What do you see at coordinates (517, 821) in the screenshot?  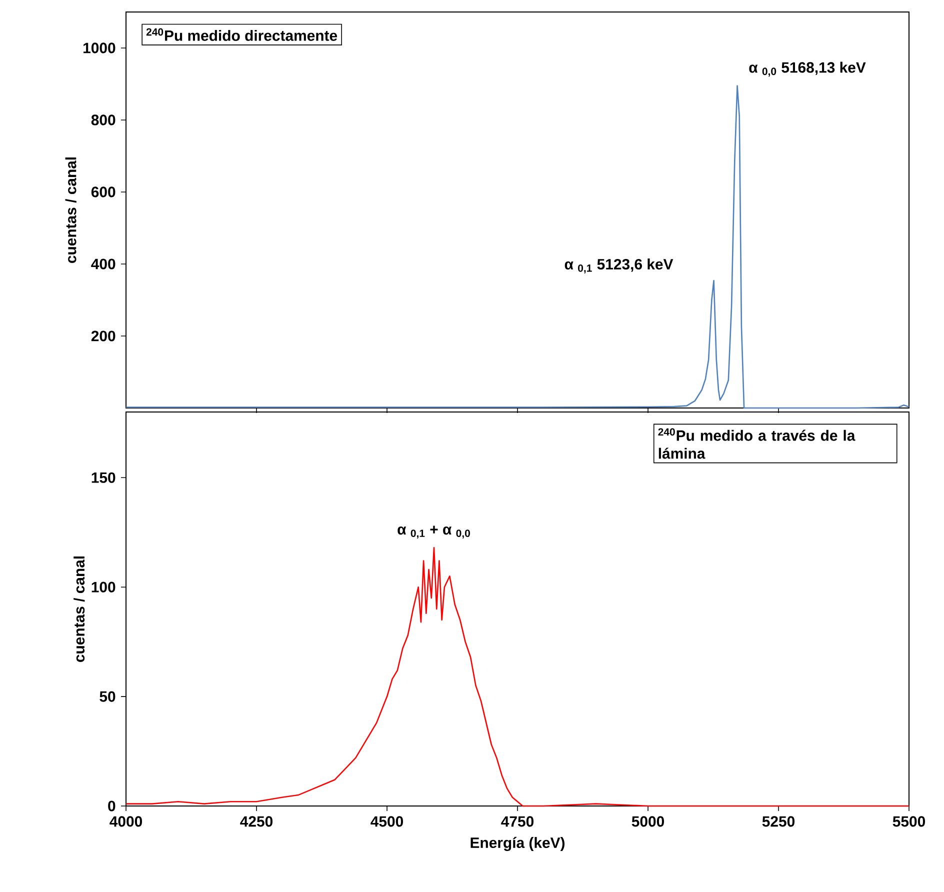 I see `x-tick-label: 4750` at bounding box center [517, 821].